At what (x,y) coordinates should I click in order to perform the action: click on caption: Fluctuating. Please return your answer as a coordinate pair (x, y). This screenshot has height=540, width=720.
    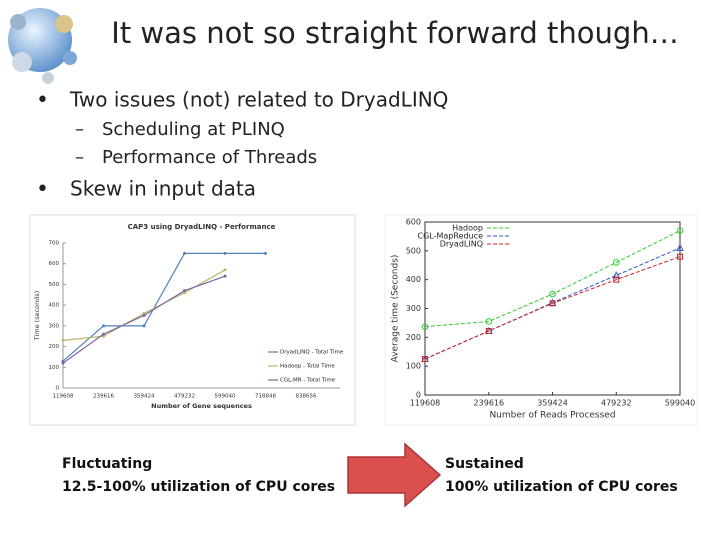
    Looking at the image, I should click on (107, 464).